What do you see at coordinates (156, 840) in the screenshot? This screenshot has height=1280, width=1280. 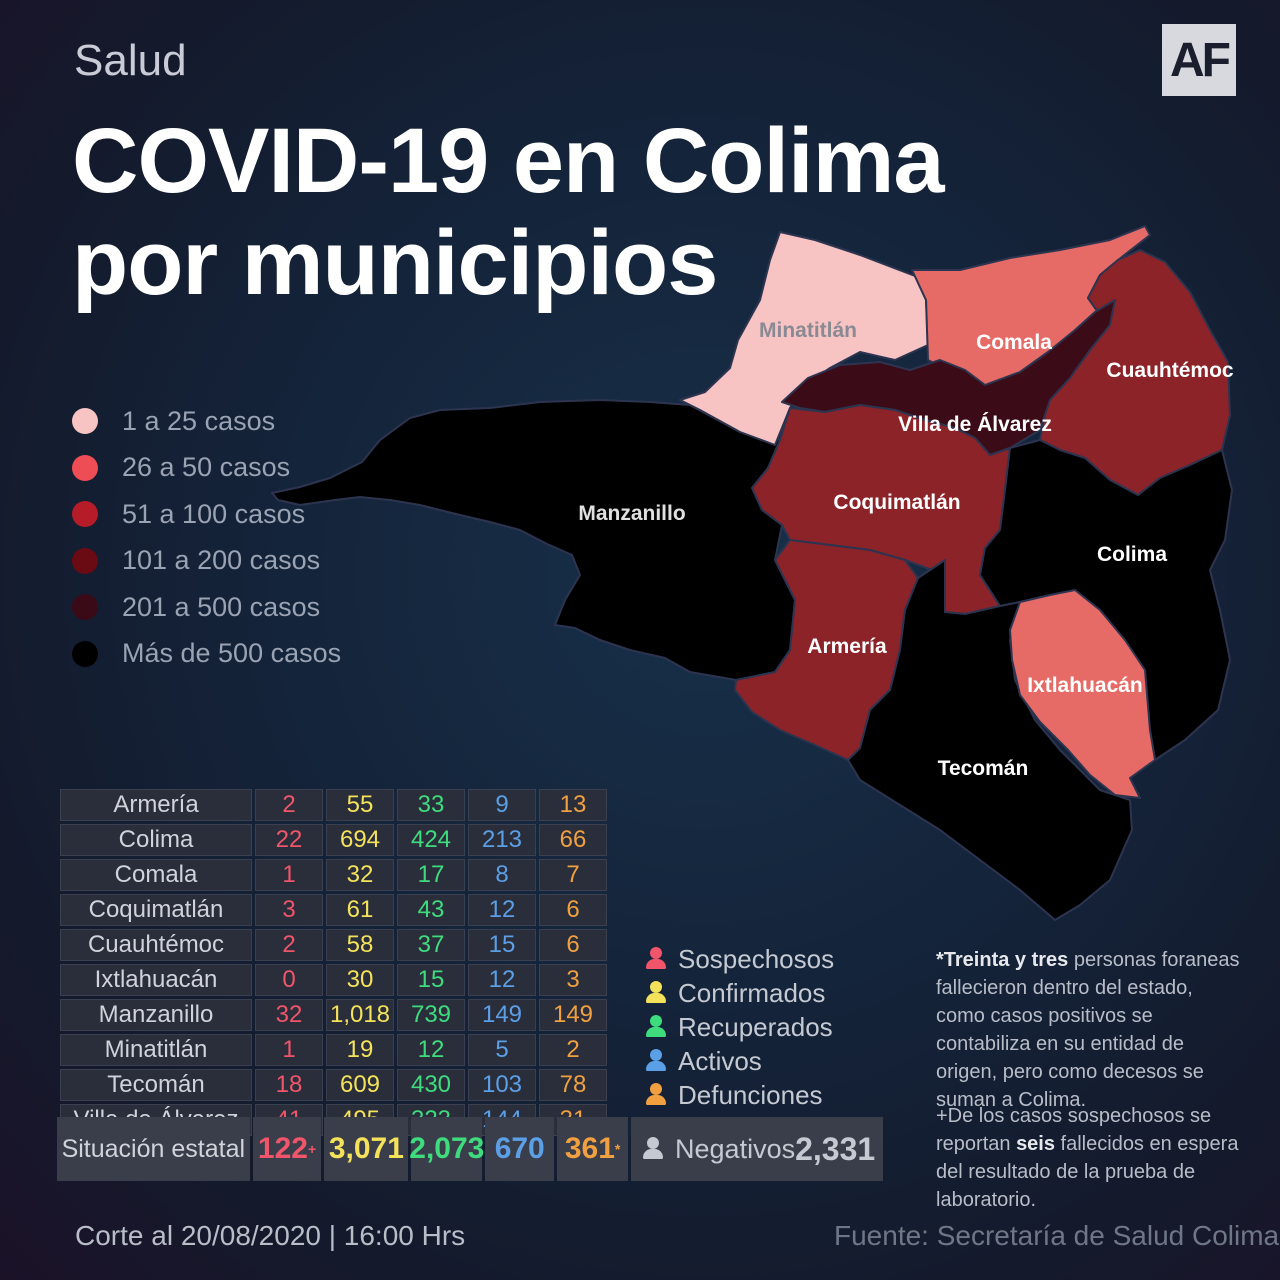 I see `cell-municipio: Colima` at bounding box center [156, 840].